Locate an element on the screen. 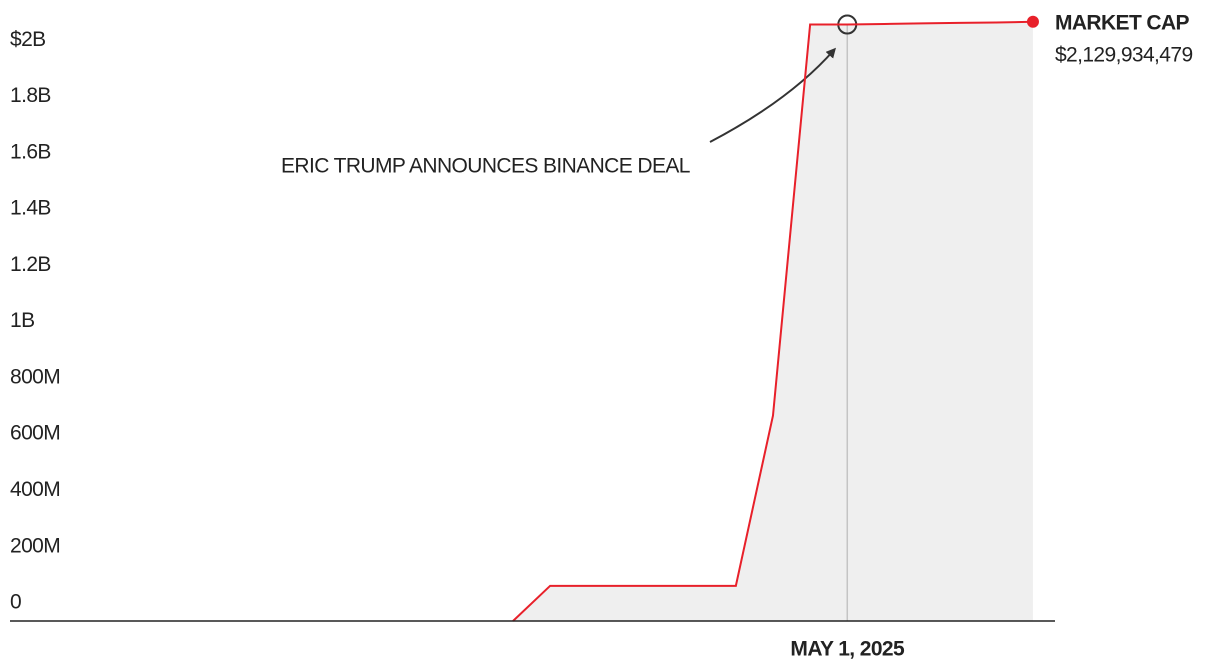  y-tick-label: $2B is located at coordinates (28, 39).